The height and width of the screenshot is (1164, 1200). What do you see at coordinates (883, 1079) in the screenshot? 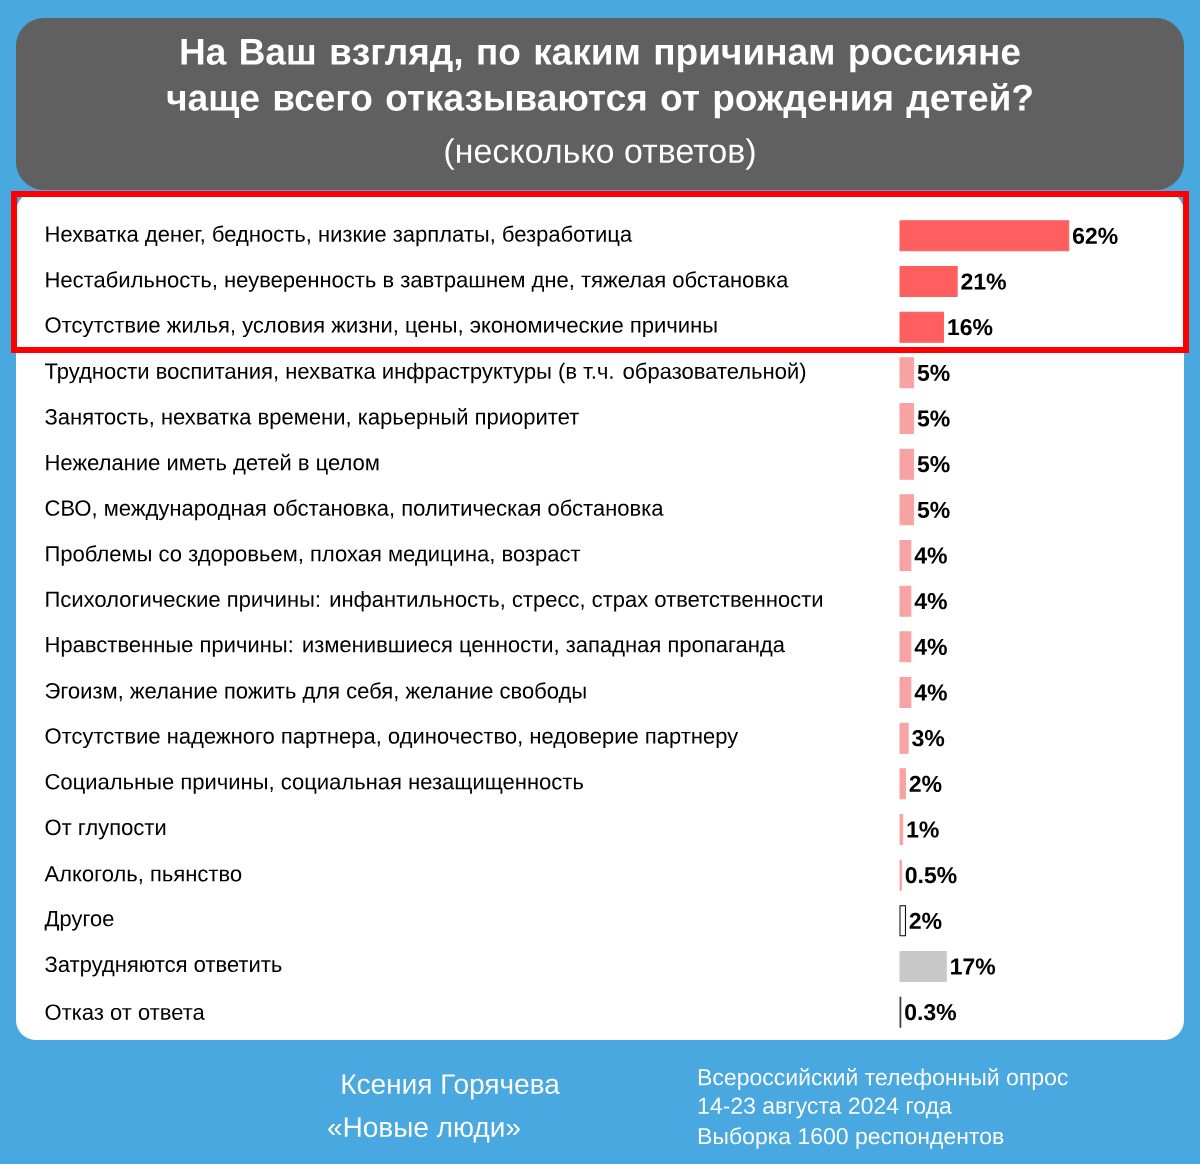
I see `text: Всероссийский телефонный опрос` at bounding box center [883, 1079].